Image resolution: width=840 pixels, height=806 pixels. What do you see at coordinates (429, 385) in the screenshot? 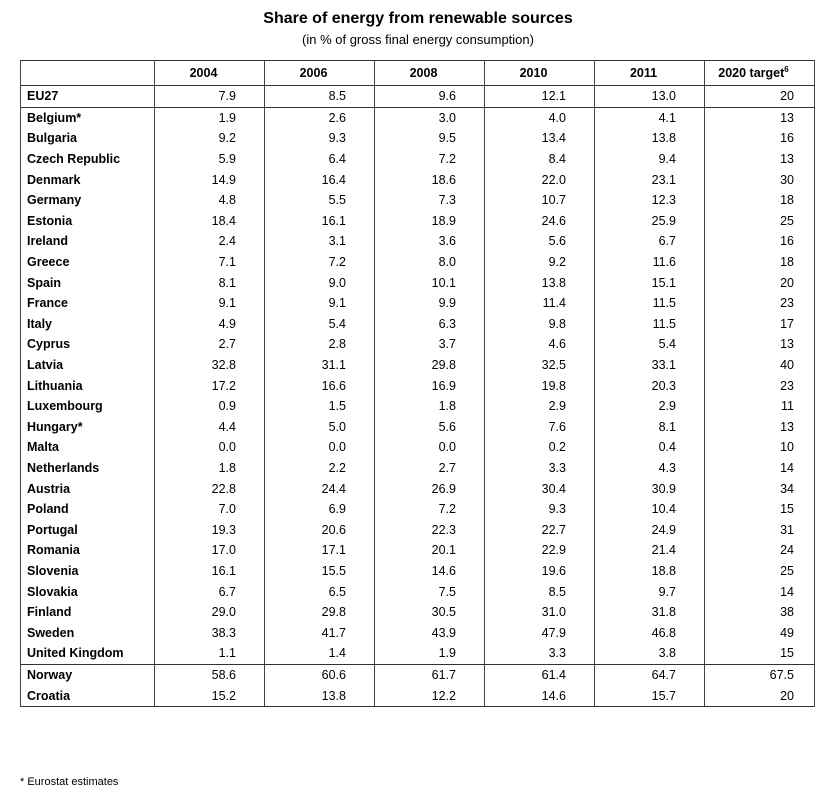
I see `value-cell: 16.9` at bounding box center [429, 385].